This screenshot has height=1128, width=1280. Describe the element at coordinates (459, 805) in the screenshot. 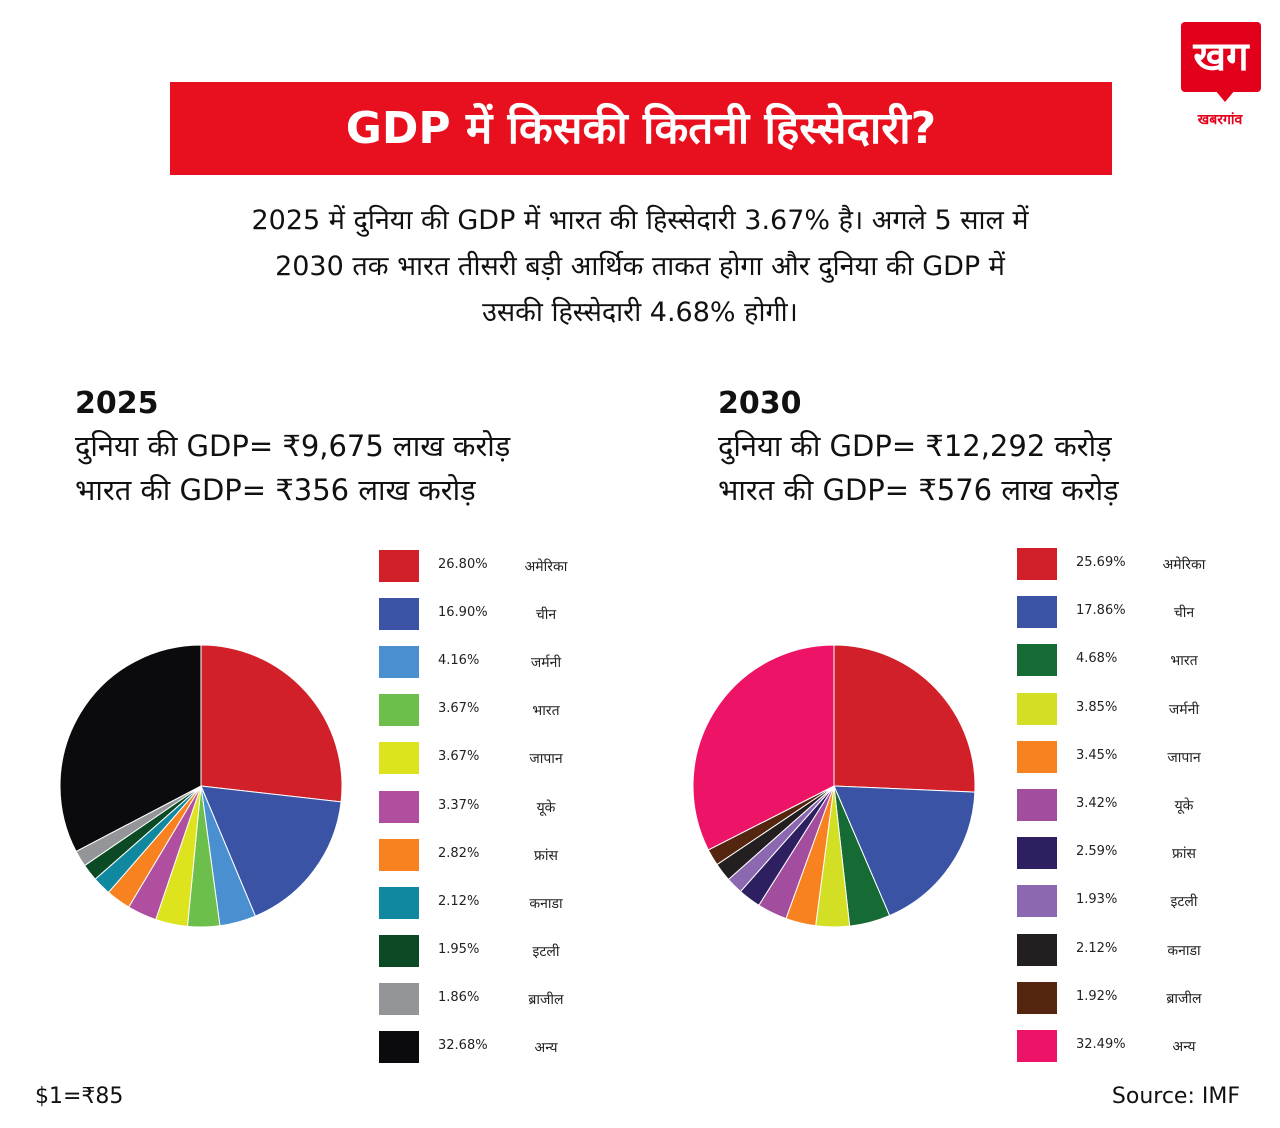

I see `legend-value: 3.37%` at that location.